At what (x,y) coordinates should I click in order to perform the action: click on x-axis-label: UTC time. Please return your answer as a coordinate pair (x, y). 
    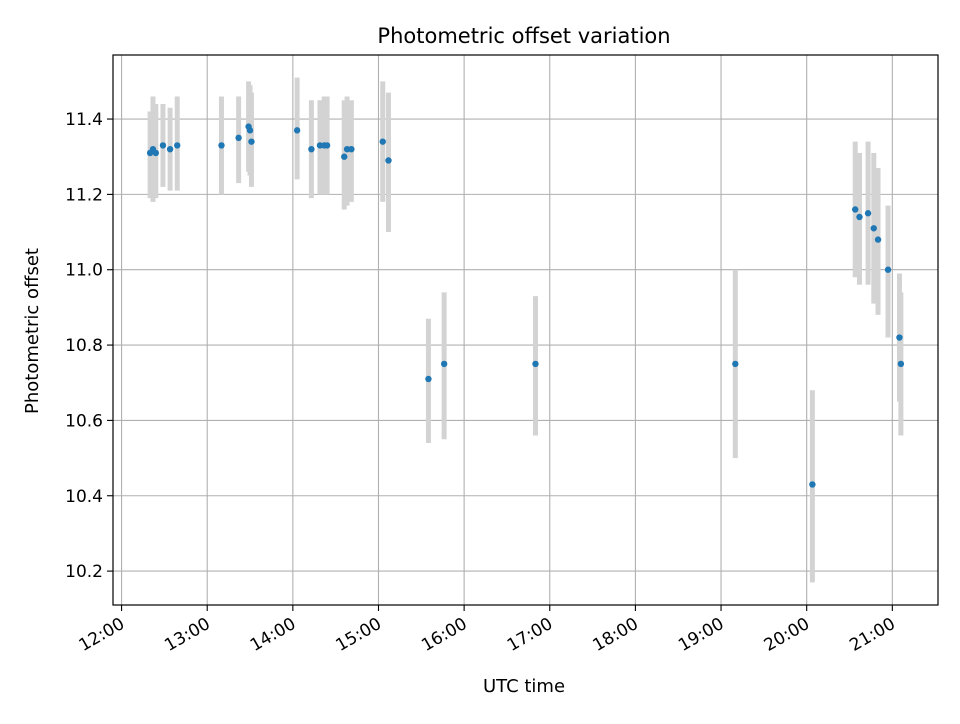
    Looking at the image, I should click on (524, 686).